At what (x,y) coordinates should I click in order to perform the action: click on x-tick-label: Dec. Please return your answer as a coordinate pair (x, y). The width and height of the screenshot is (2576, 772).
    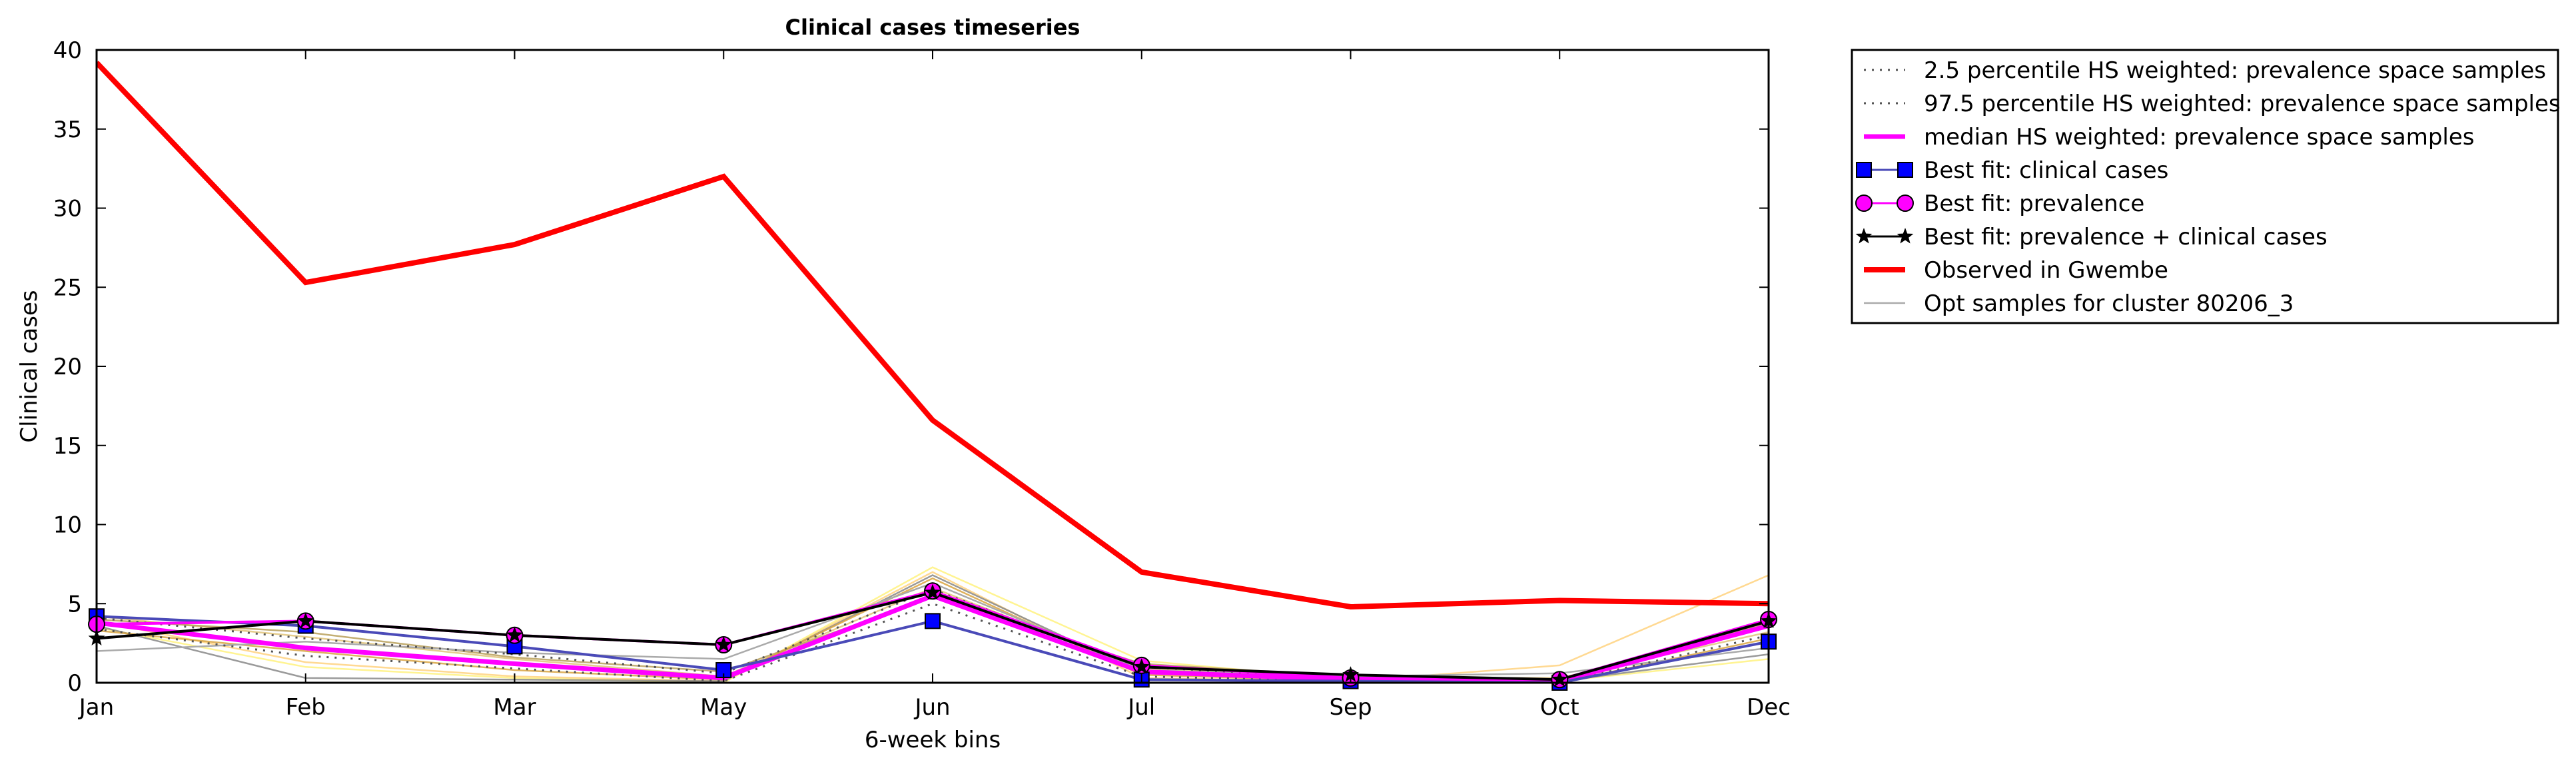
    Looking at the image, I should click on (1769, 707).